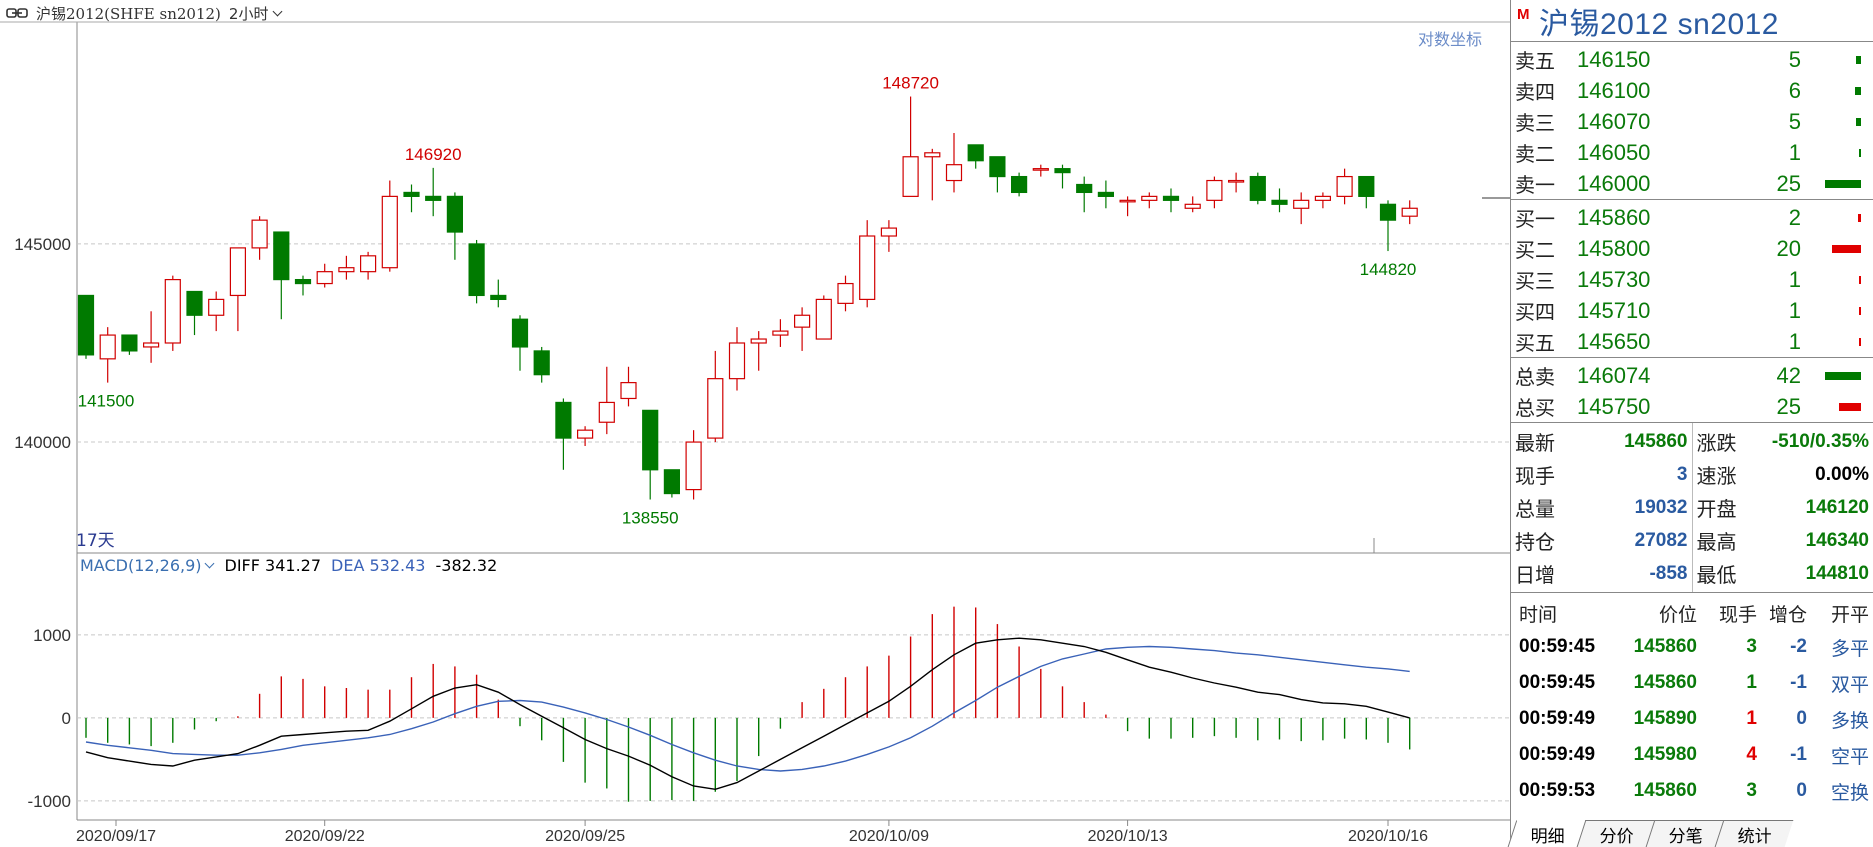  Describe the element at coordinates (1538, 614) in the screenshot. I see `tick-header-time: 时间` at that location.